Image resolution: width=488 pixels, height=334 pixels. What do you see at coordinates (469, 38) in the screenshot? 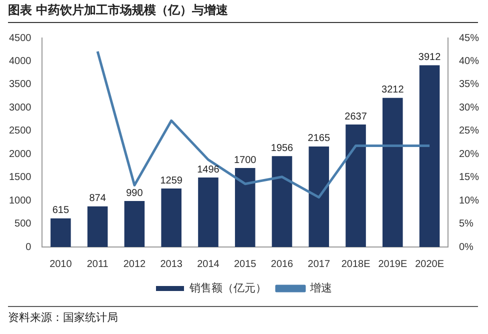
I see `y2-tick-label: 45%` at bounding box center [469, 38].